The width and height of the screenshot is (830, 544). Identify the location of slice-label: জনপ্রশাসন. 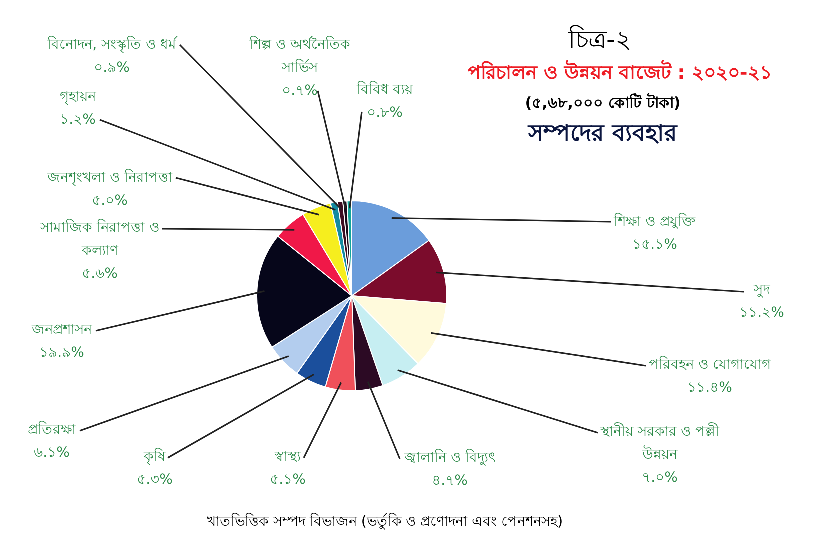
(62, 330).